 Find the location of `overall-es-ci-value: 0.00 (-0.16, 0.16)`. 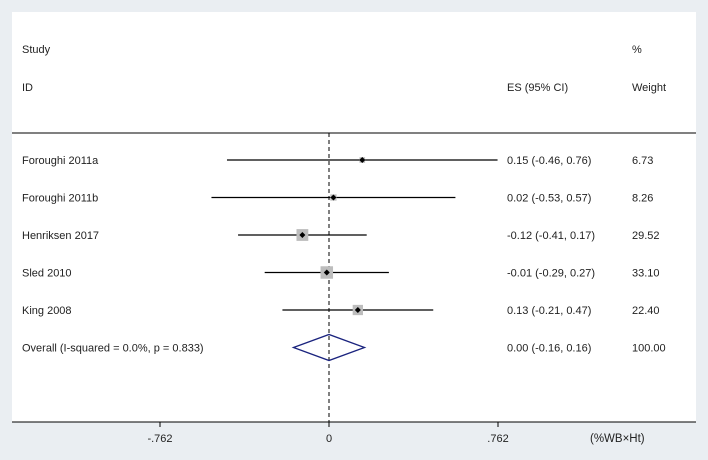

overall-es-ci-value: 0.00 (-0.16, 0.16) is located at coordinates (549, 349).